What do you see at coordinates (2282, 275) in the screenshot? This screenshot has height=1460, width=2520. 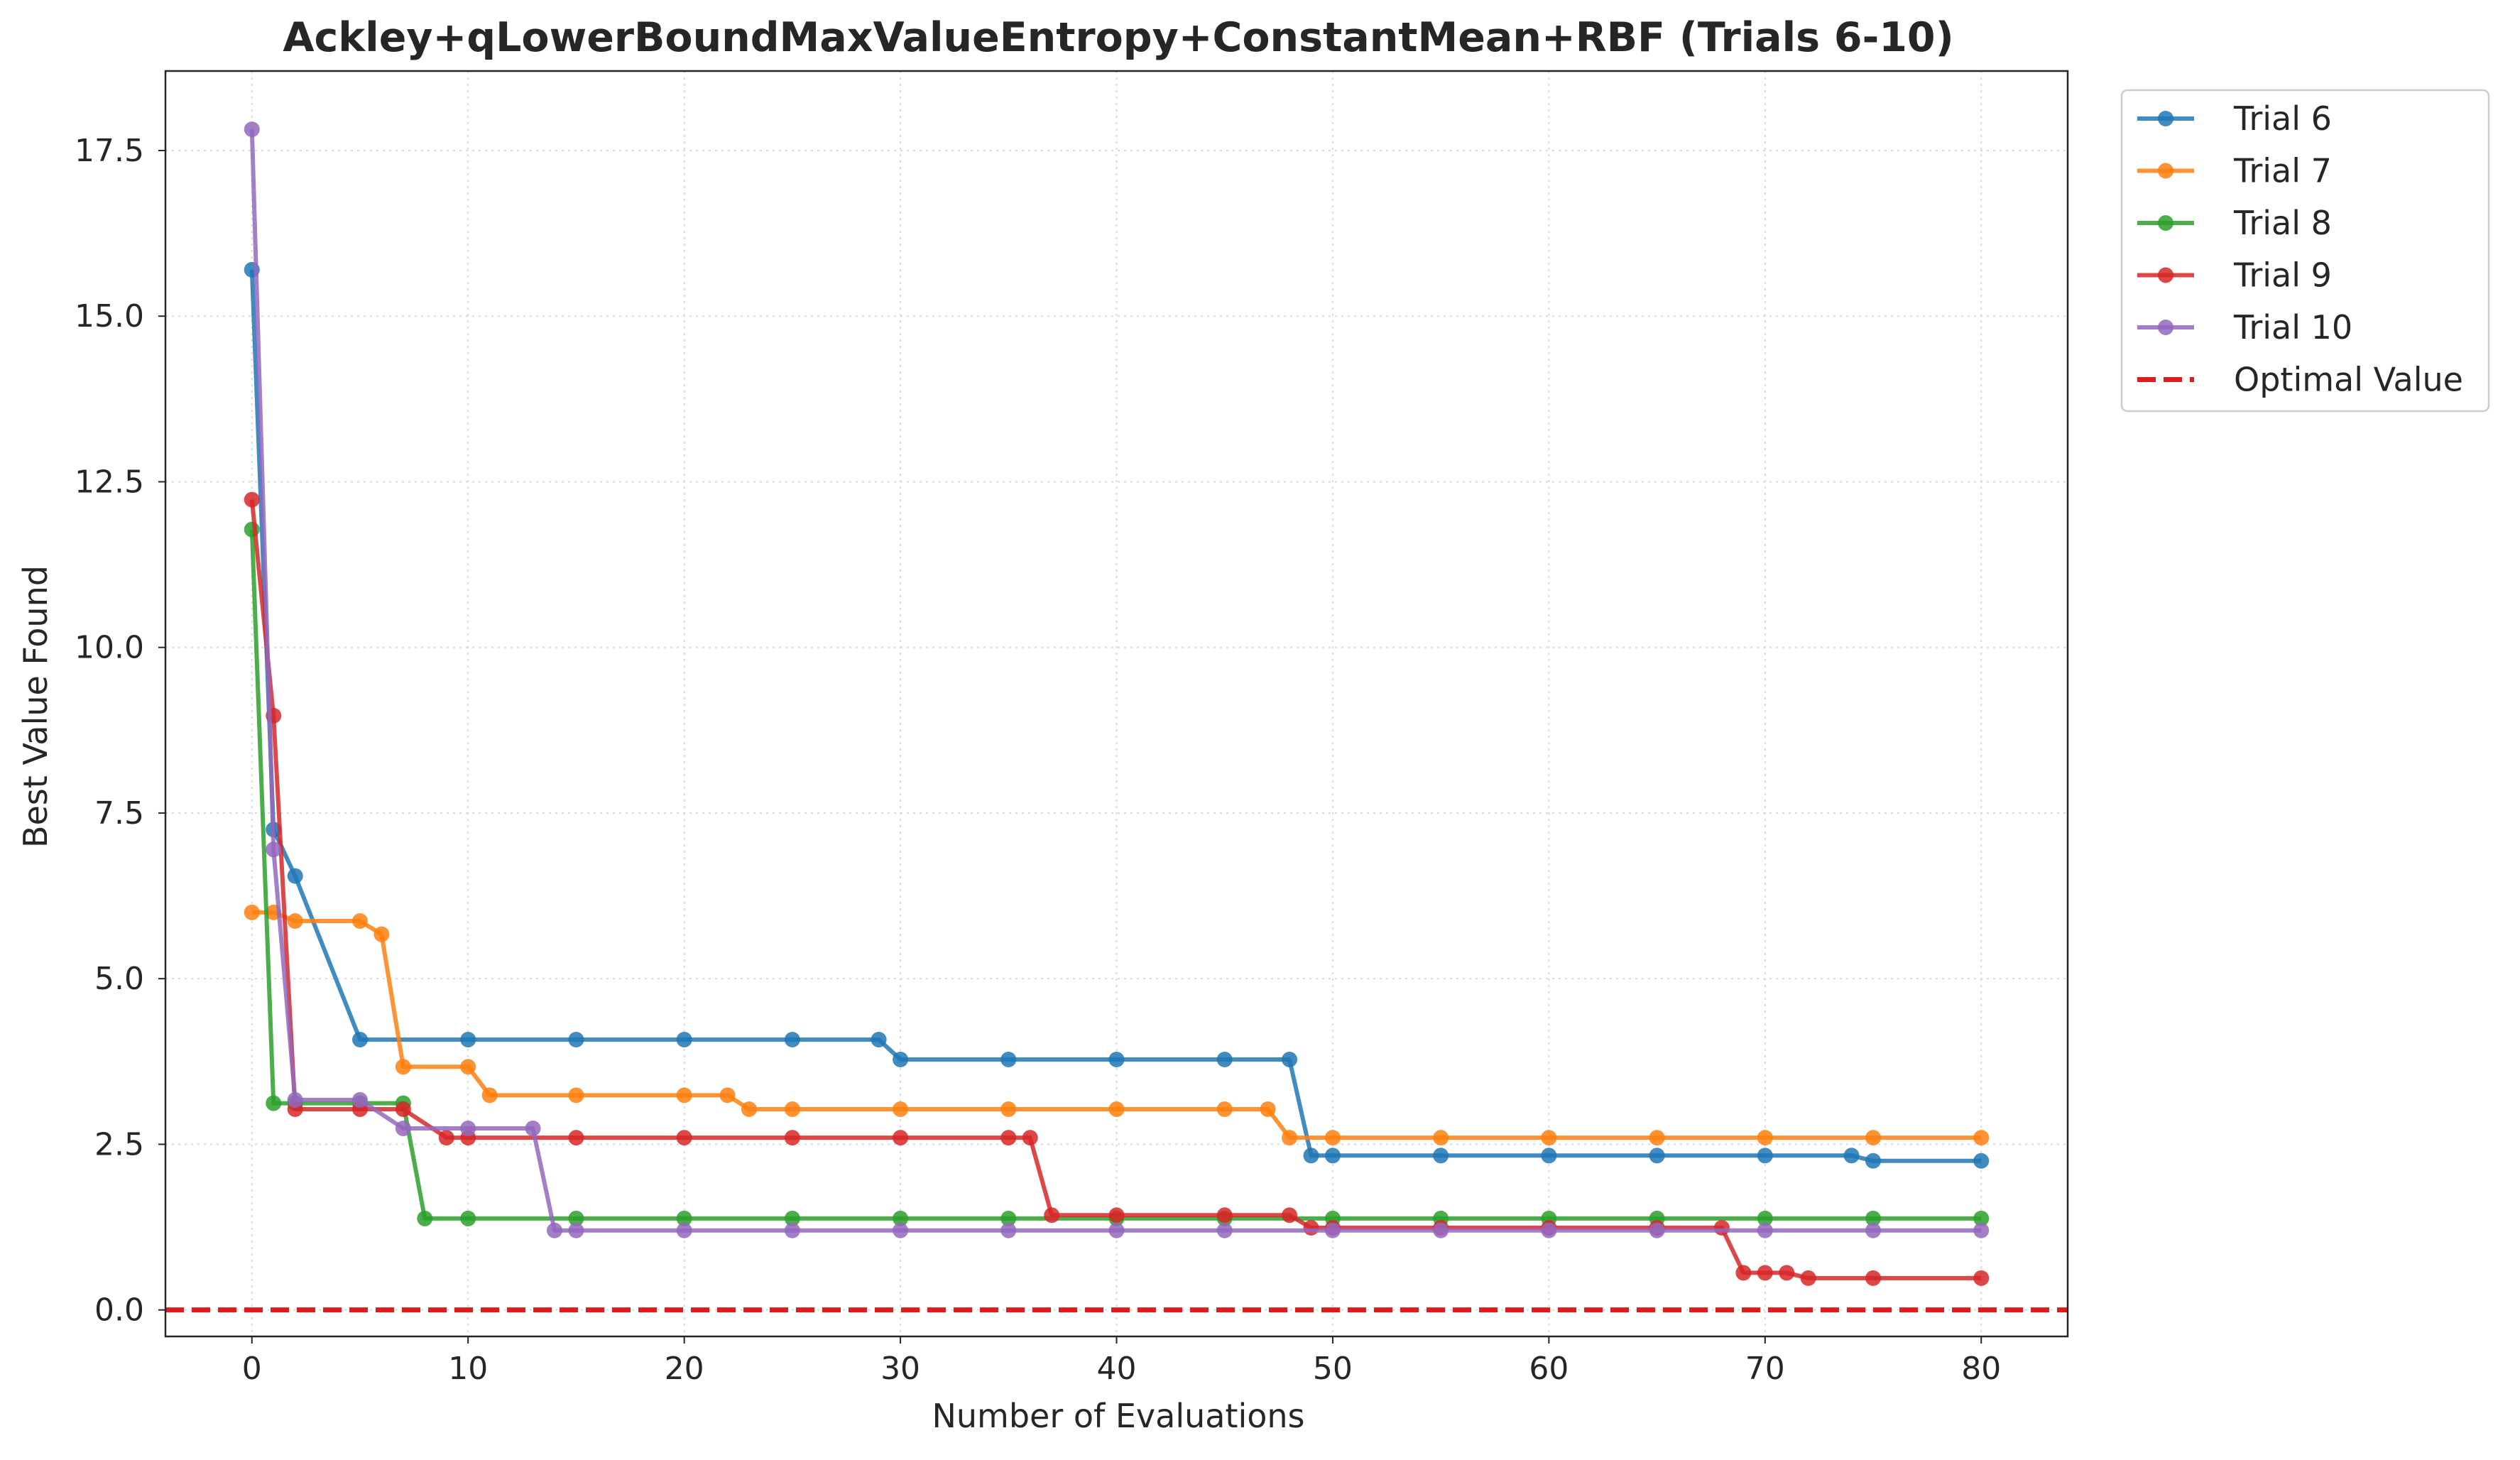 I see `legend-label: Trial 9` at bounding box center [2282, 275].